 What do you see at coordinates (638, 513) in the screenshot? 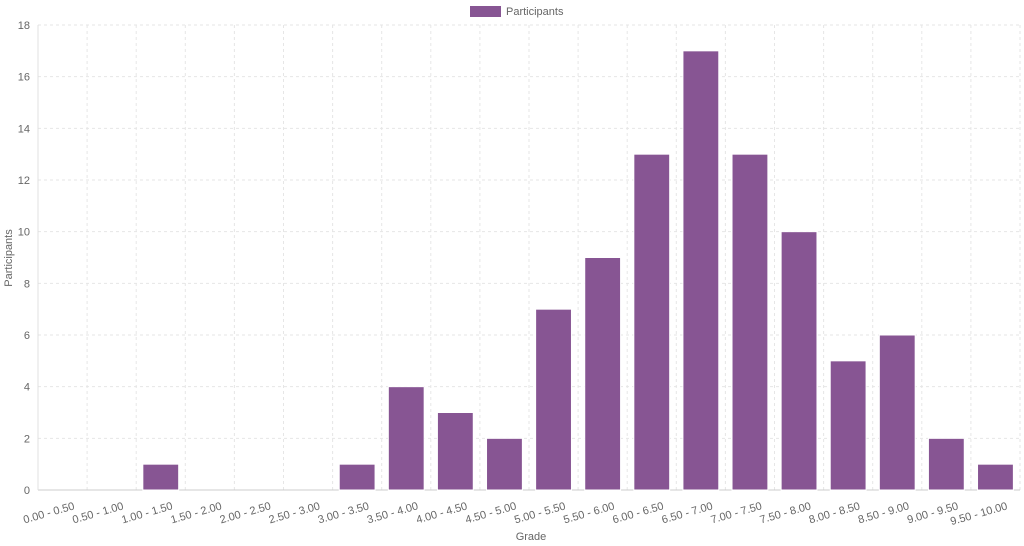
I see `x-tick-label: 6.00 - 6.50` at bounding box center [638, 513].